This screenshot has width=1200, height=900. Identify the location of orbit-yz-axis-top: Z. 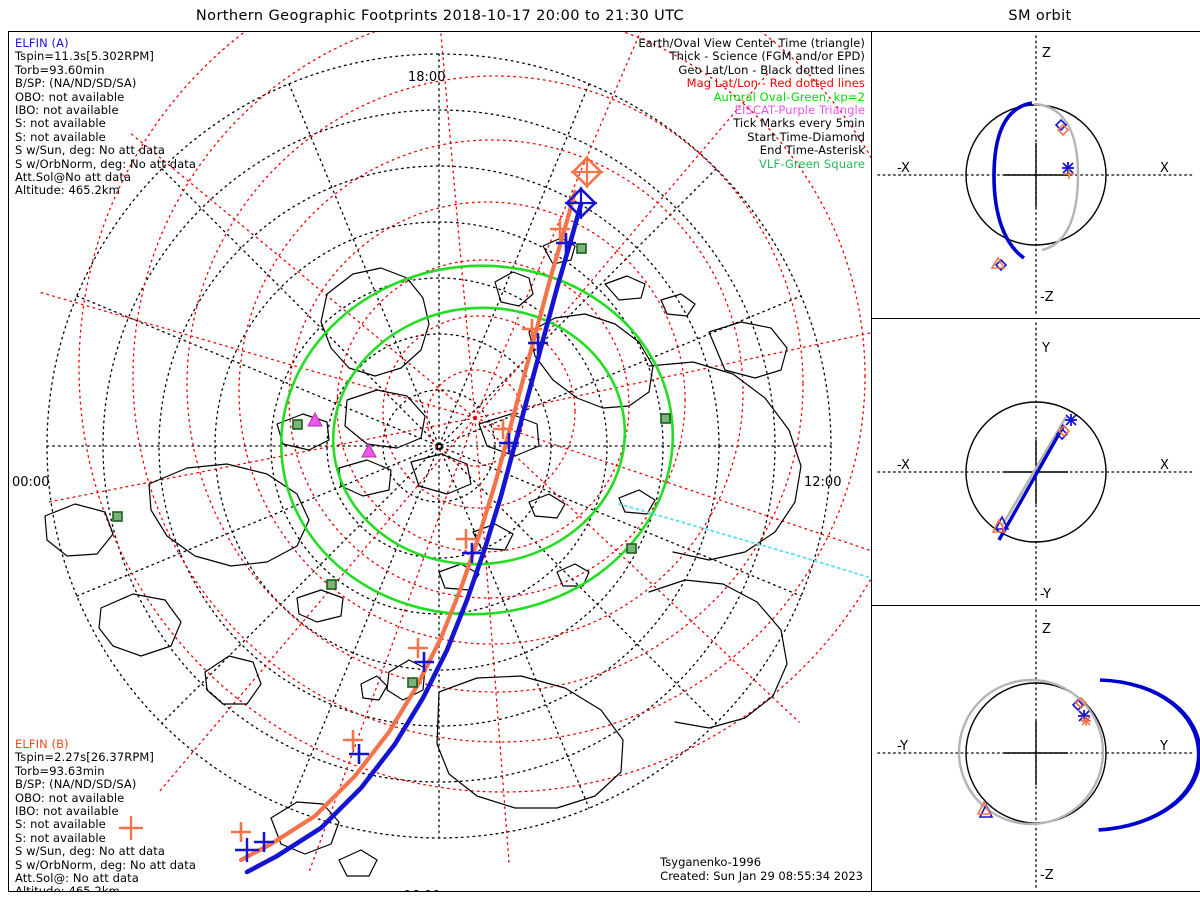
(1046, 629).